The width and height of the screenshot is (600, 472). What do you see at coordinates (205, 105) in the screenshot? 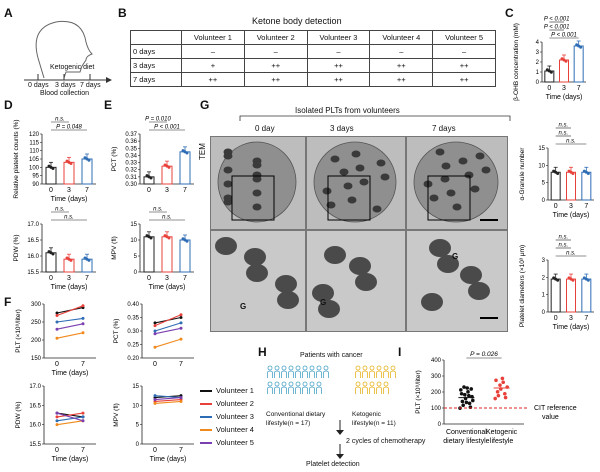
I see `panel-label-g: G` at bounding box center [205, 105].